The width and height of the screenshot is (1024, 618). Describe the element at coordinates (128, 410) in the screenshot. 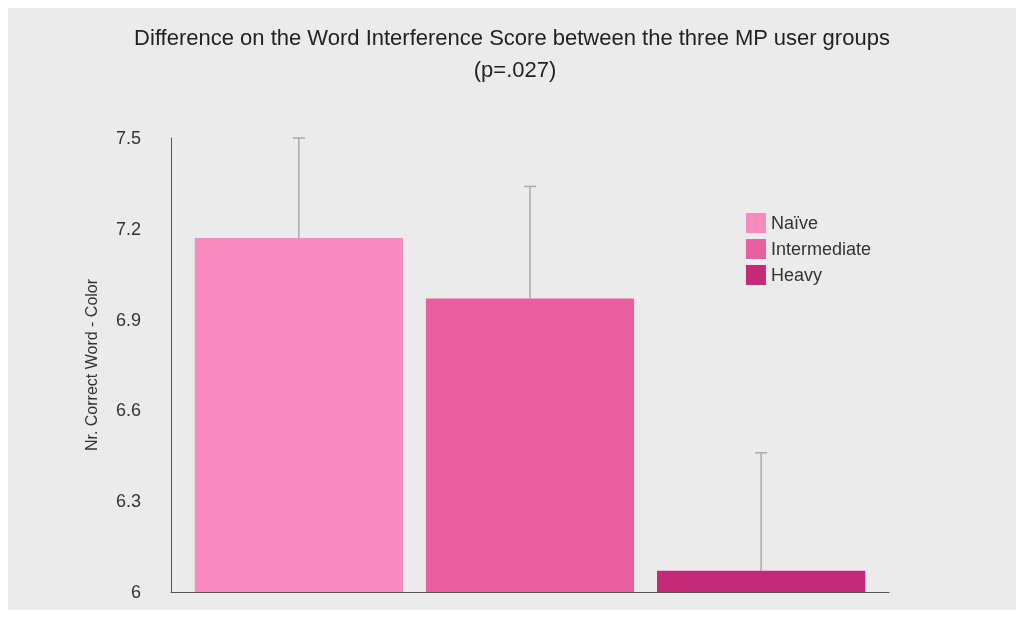

I see `y-tick-label: 6.6` at that location.